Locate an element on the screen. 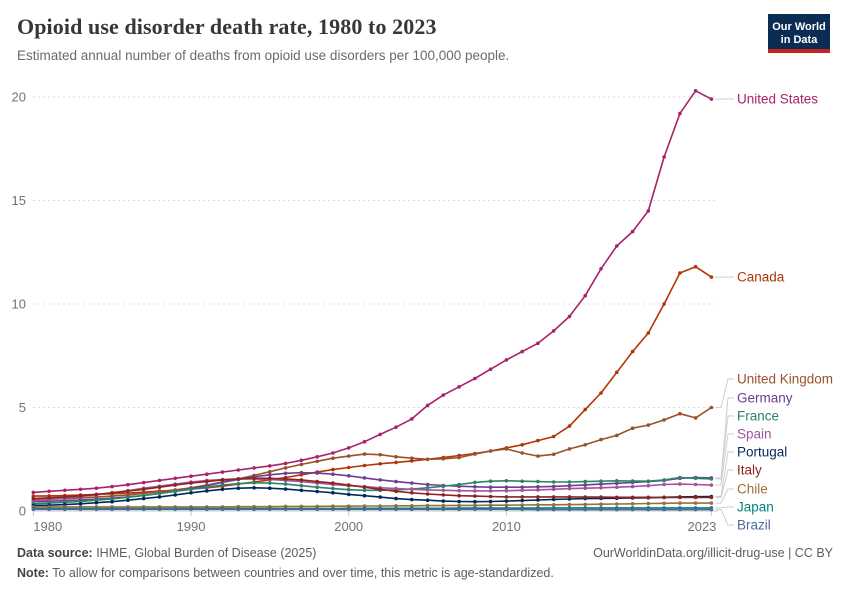 This screenshot has width=850, height=600. series-points-italy is located at coordinates (372, 488).